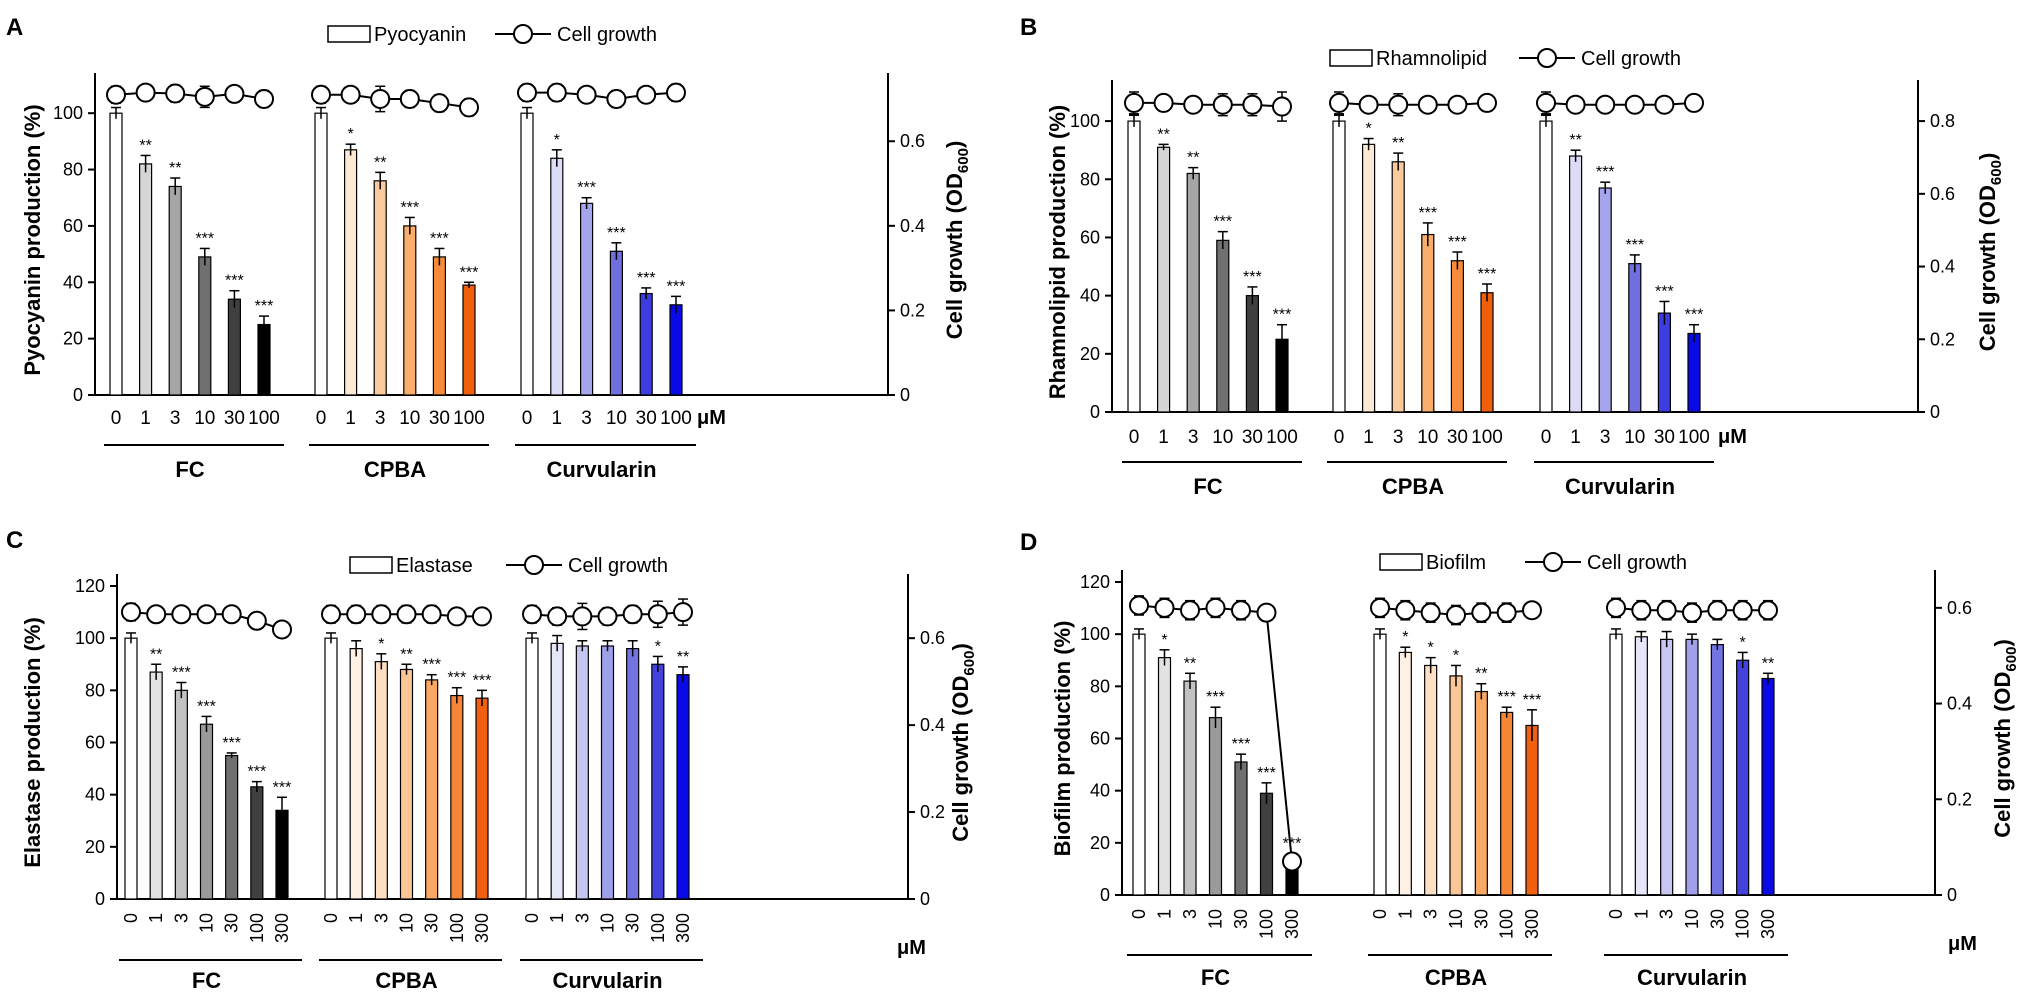  What do you see at coordinates (1987, 268) in the screenshot?
I see `y2-axis-title-main: Cell growth (OD` at bounding box center [1987, 268].